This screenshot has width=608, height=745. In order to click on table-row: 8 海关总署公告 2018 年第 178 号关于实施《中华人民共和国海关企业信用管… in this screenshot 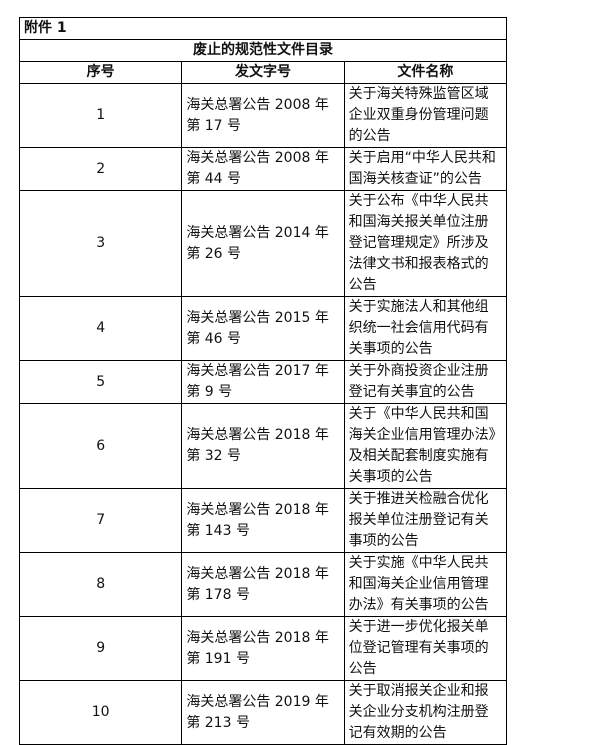, I will do `click(263, 584)`.